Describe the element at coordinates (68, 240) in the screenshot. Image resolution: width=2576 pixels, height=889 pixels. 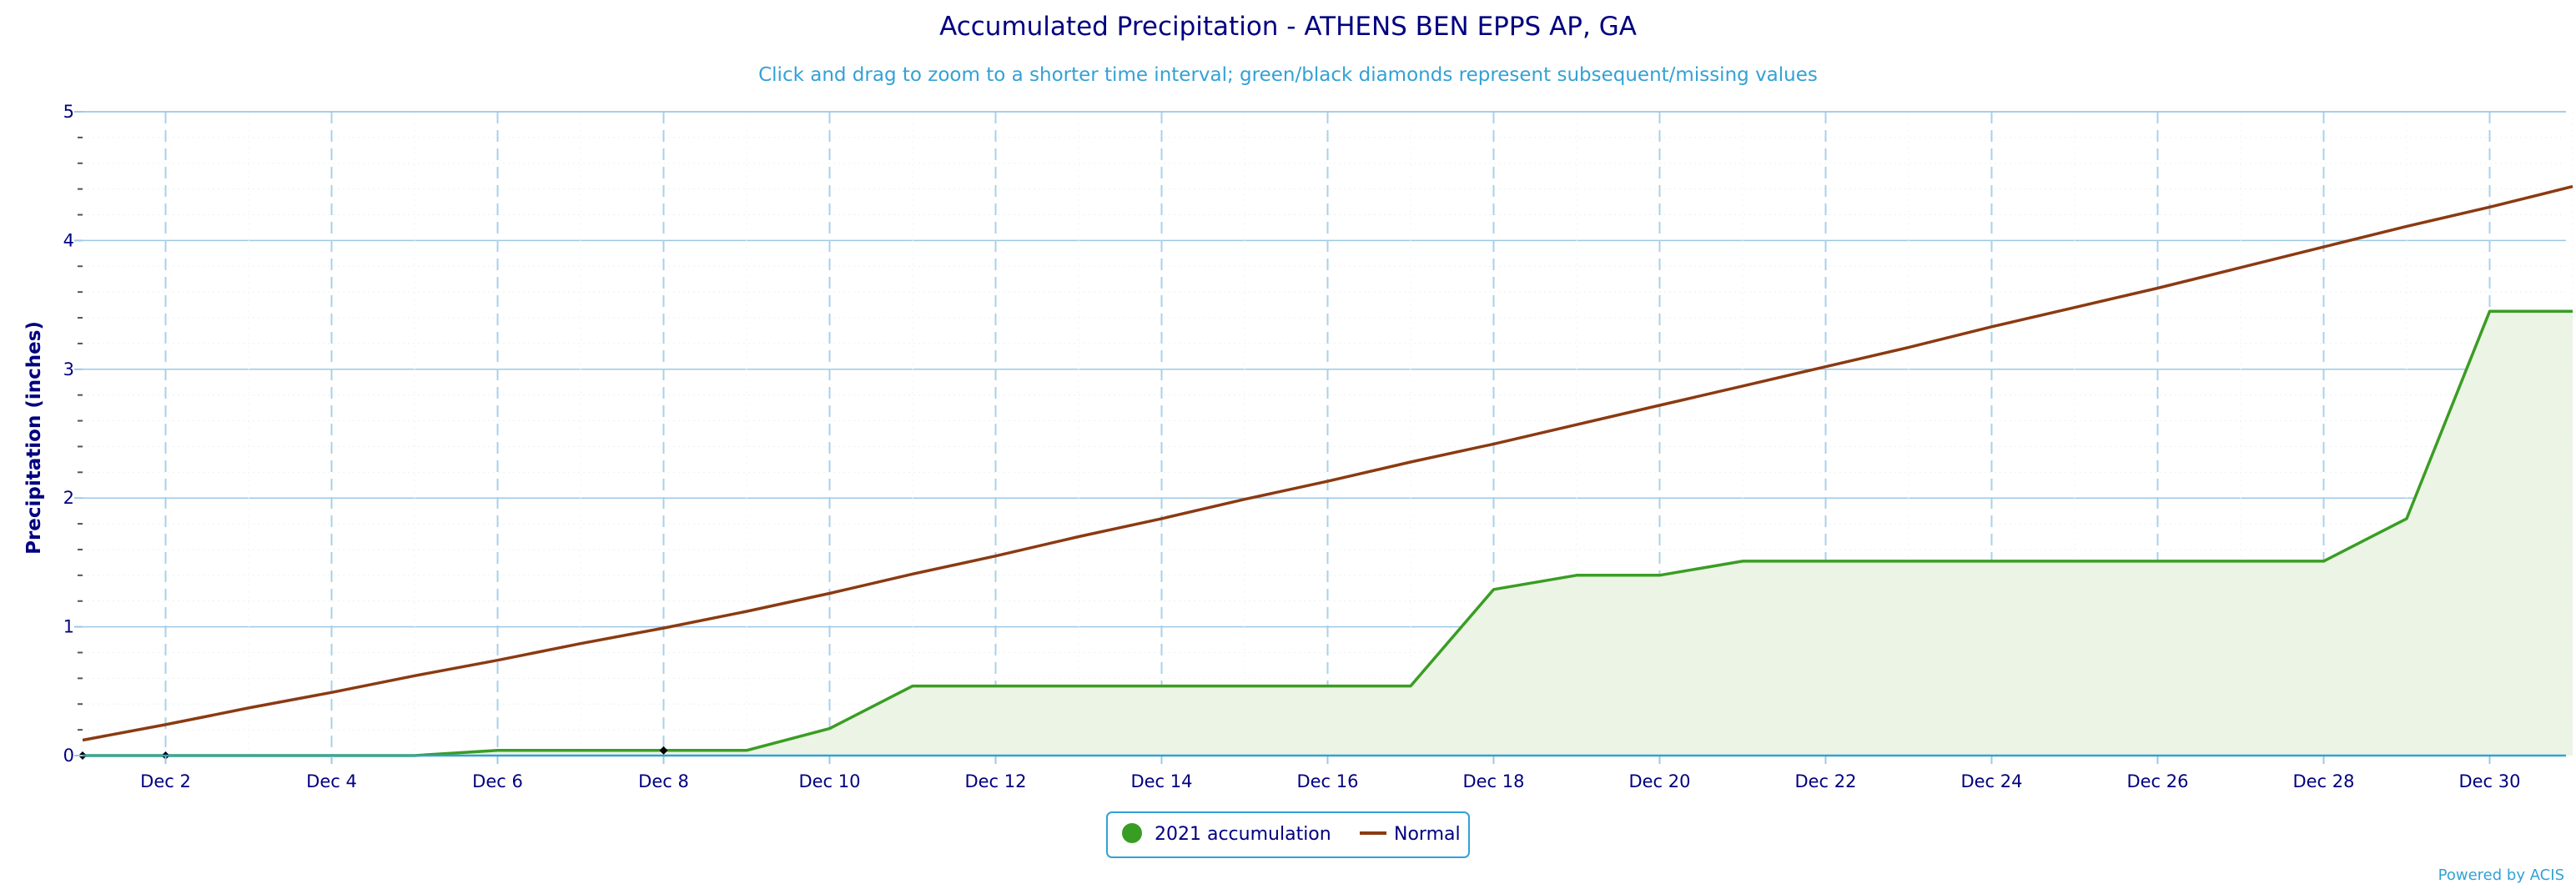
I see `y-tick-label: 4` at that location.